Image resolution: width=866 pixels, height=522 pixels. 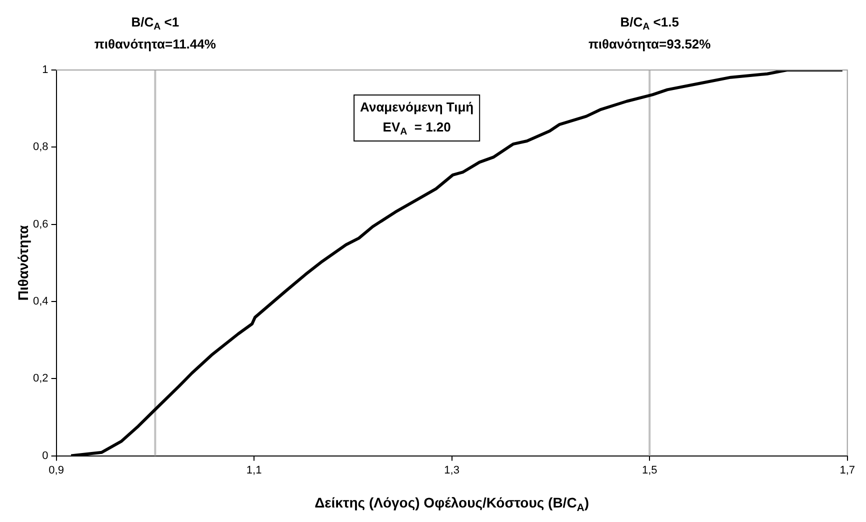 What do you see at coordinates (40, 378) in the screenshot?
I see `y-tick-label: 0,2` at bounding box center [40, 378].